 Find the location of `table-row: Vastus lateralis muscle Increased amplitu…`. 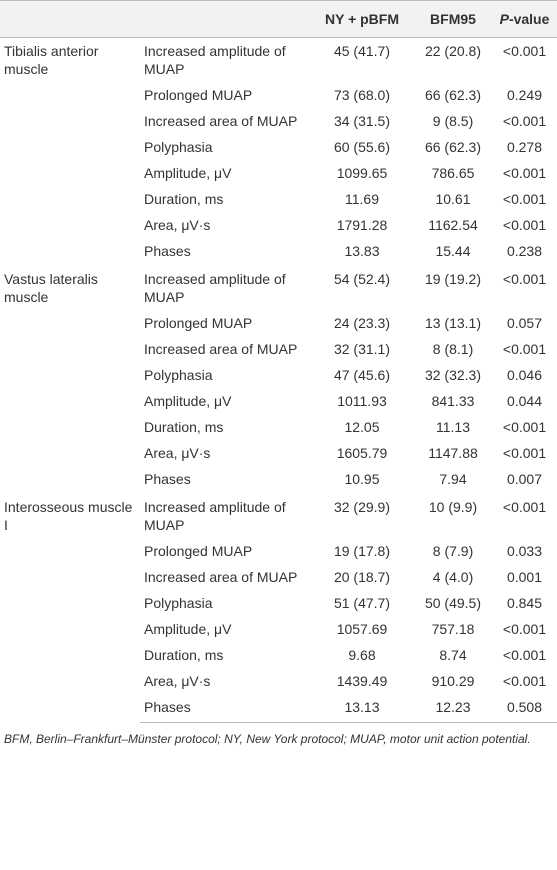

table-row: Vastus lateralis muscle Increased amplitu… is located at coordinates (278, 288).